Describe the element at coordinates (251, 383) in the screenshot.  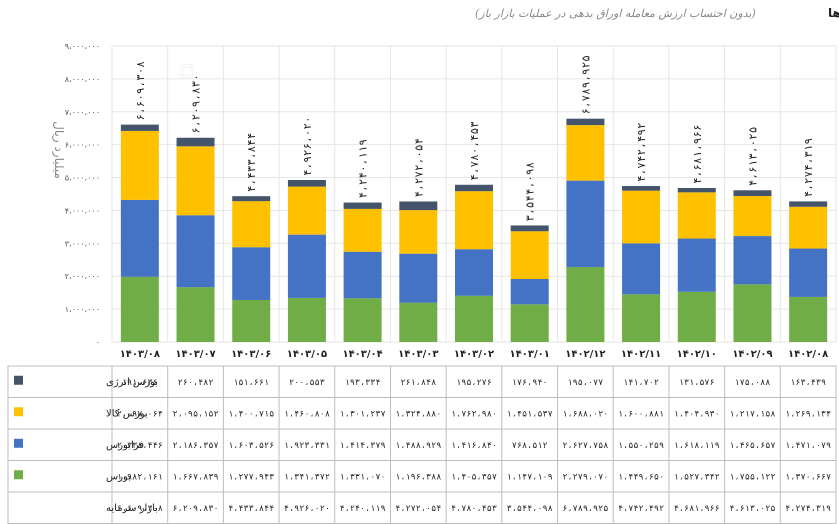
I see `table-cell: ۱۵۱،۶۶۱` at that location.